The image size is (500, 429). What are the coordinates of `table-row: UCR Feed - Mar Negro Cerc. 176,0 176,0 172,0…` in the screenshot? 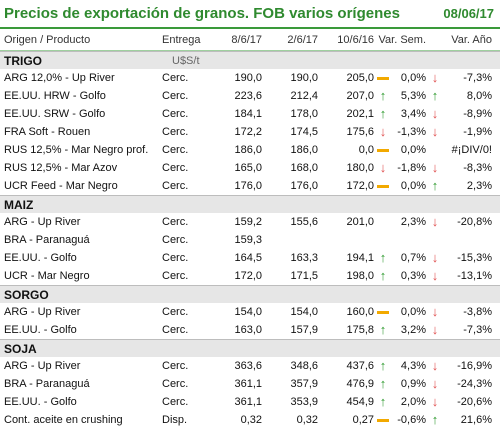 It's located at (250, 186).